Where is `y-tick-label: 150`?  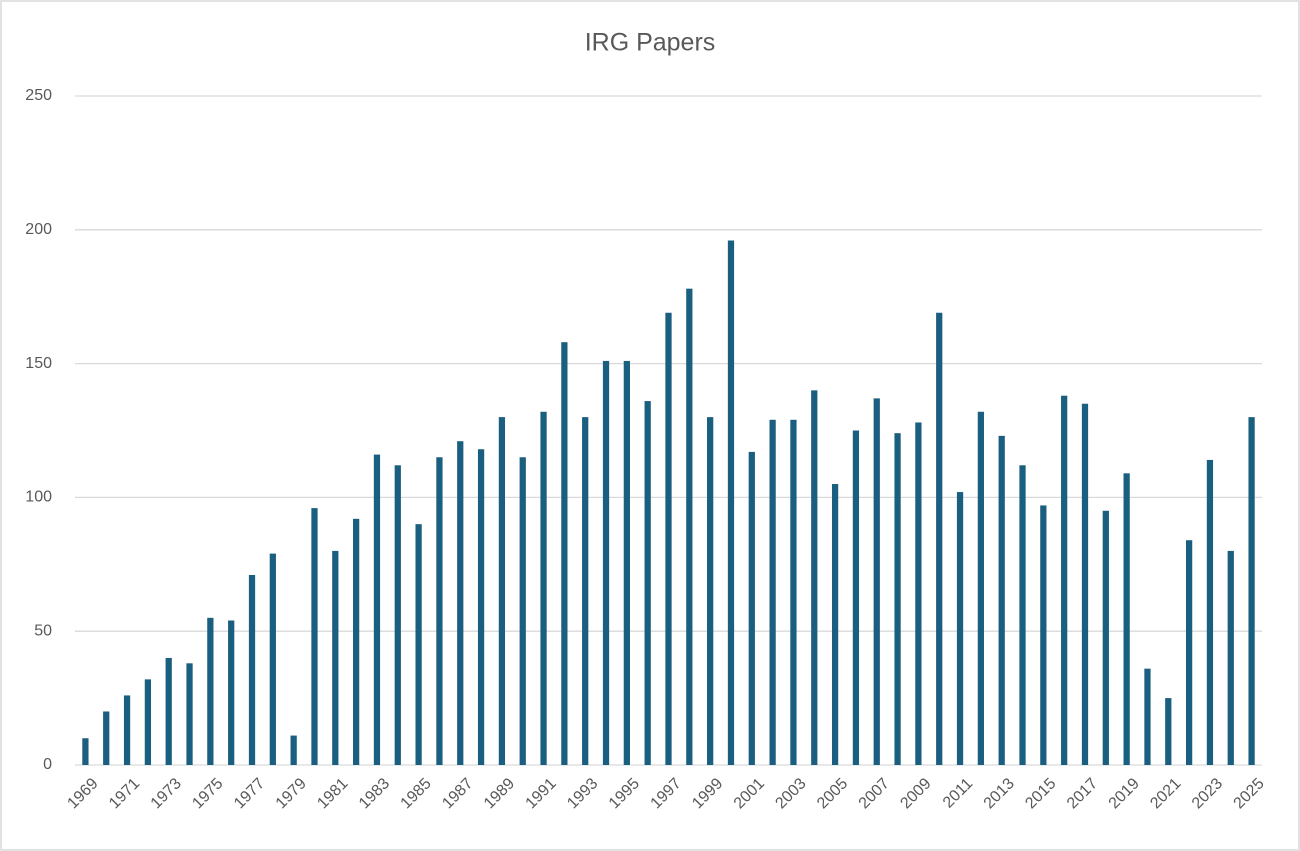 y-tick-label: 150 is located at coordinates (38, 363).